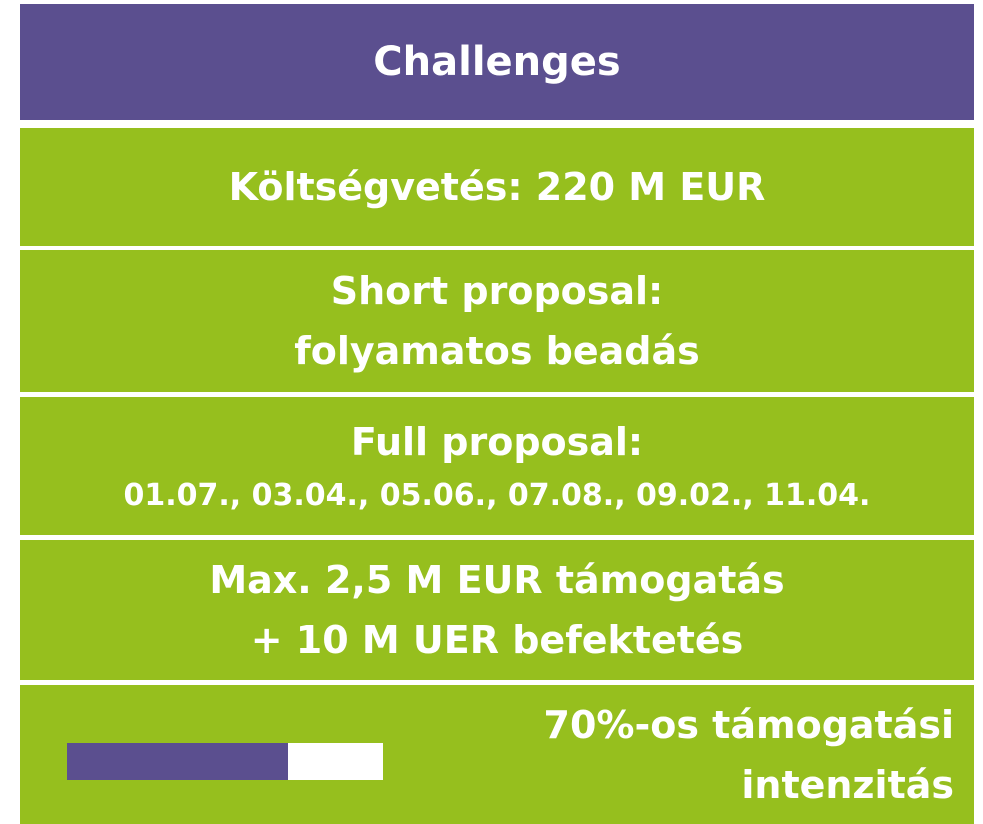 The image size is (983, 824). What do you see at coordinates (497, 351) in the screenshot?
I see `row-text: folyamatos beadás` at bounding box center [497, 351].